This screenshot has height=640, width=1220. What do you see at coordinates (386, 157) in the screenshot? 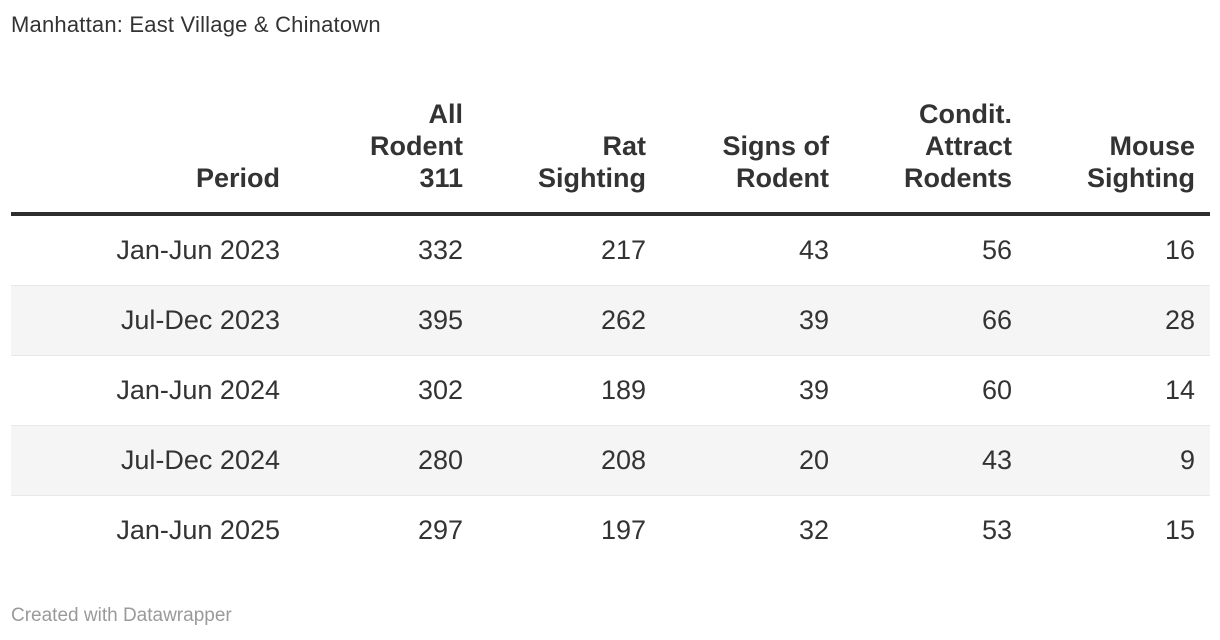
I see `column-header-all-rodent-311: All Rodent 311` at bounding box center [386, 157].